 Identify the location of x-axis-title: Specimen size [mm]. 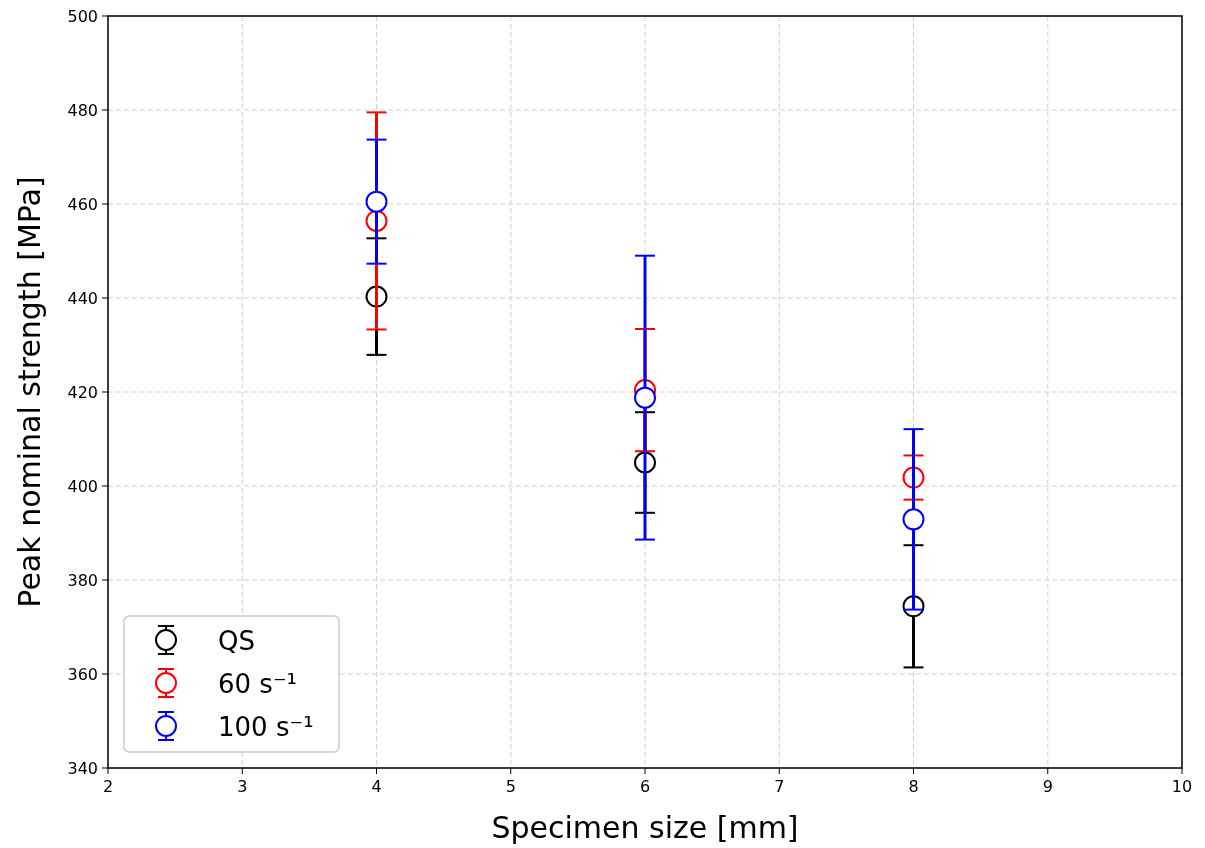
(645, 827).